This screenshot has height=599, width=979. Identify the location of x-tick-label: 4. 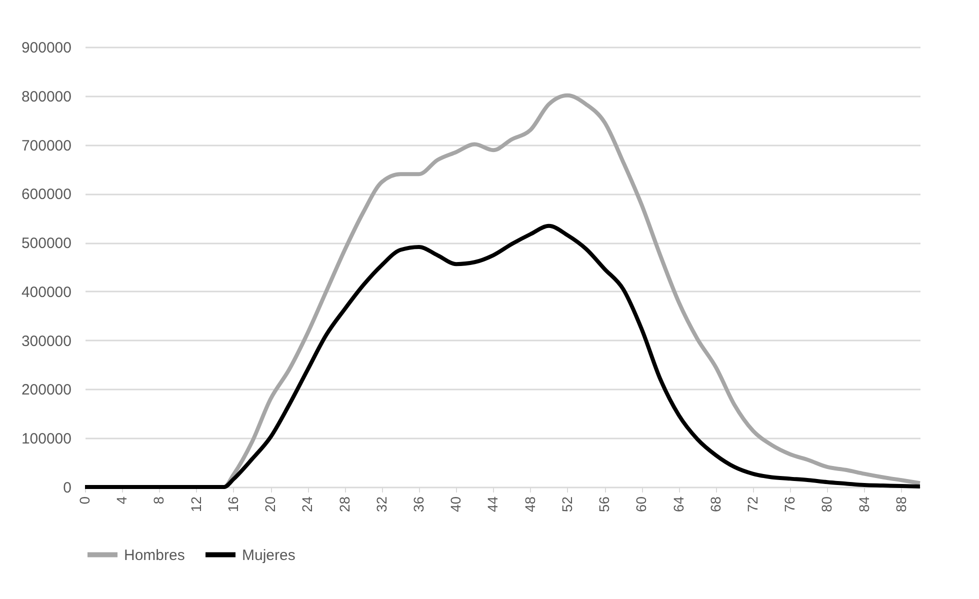
(122, 500).